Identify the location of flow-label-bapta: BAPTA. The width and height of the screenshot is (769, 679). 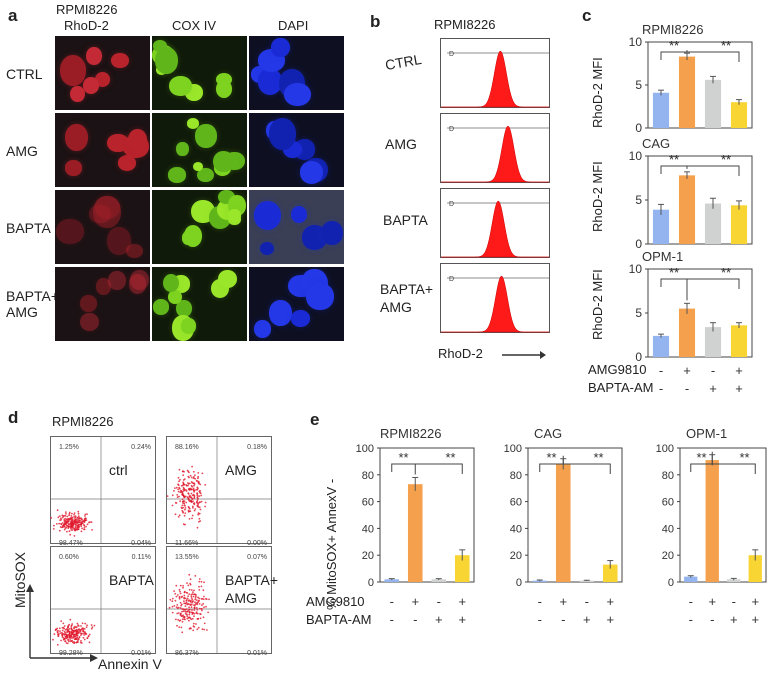
(405, 220).